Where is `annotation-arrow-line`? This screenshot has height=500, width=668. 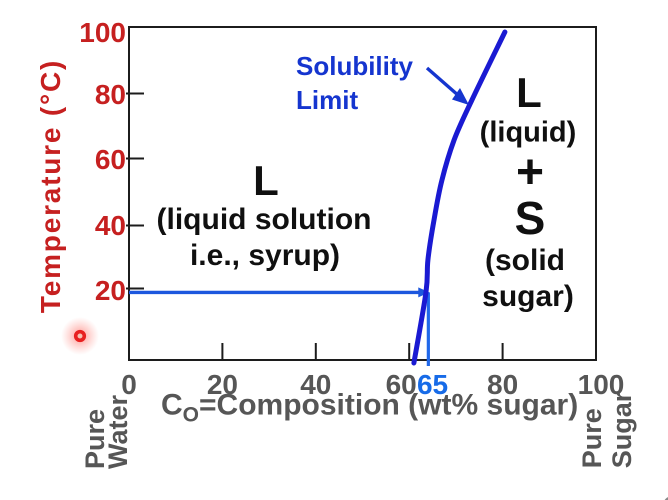
annotation-arrow-line is located at coordinates (443, 82).